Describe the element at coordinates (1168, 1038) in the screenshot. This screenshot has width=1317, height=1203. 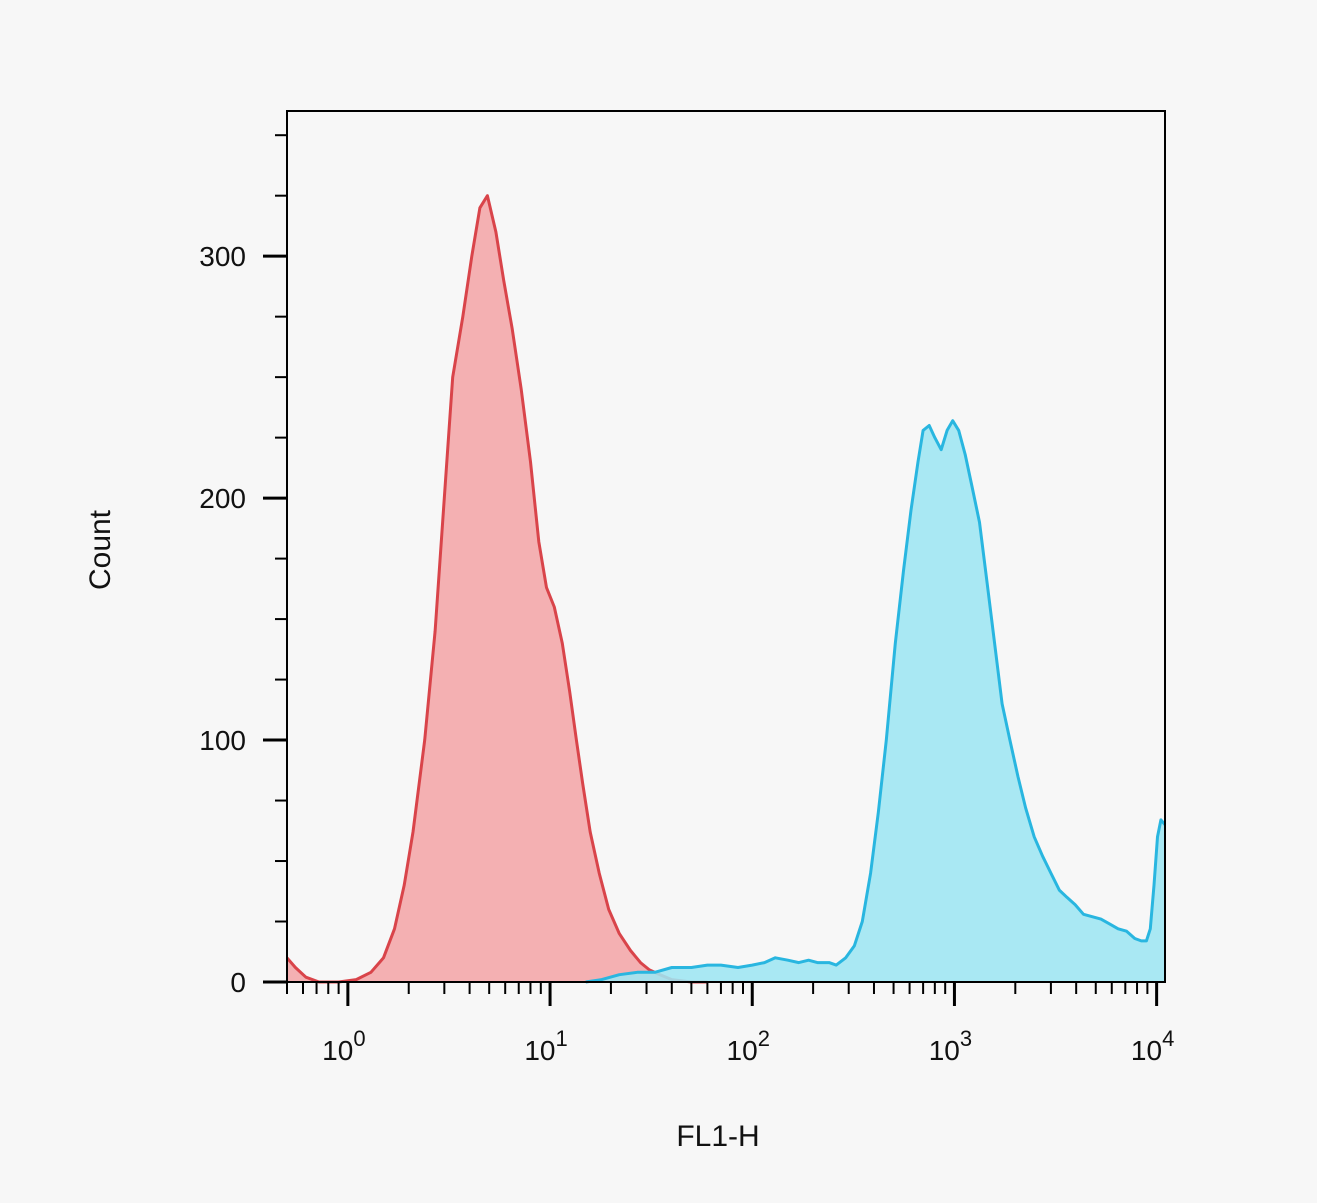
I see `x-tick-label-exponent: 4` at that location.